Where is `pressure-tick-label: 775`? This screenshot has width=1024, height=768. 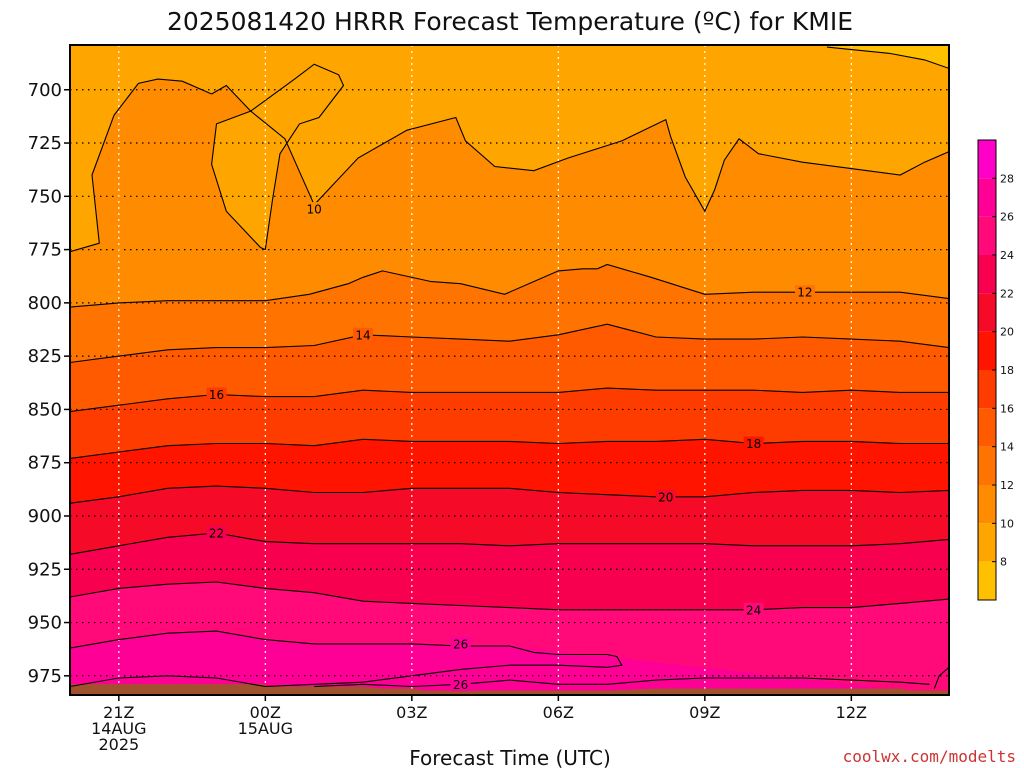 pressure-tick-label: 775 is located at coordinates (45, 250).